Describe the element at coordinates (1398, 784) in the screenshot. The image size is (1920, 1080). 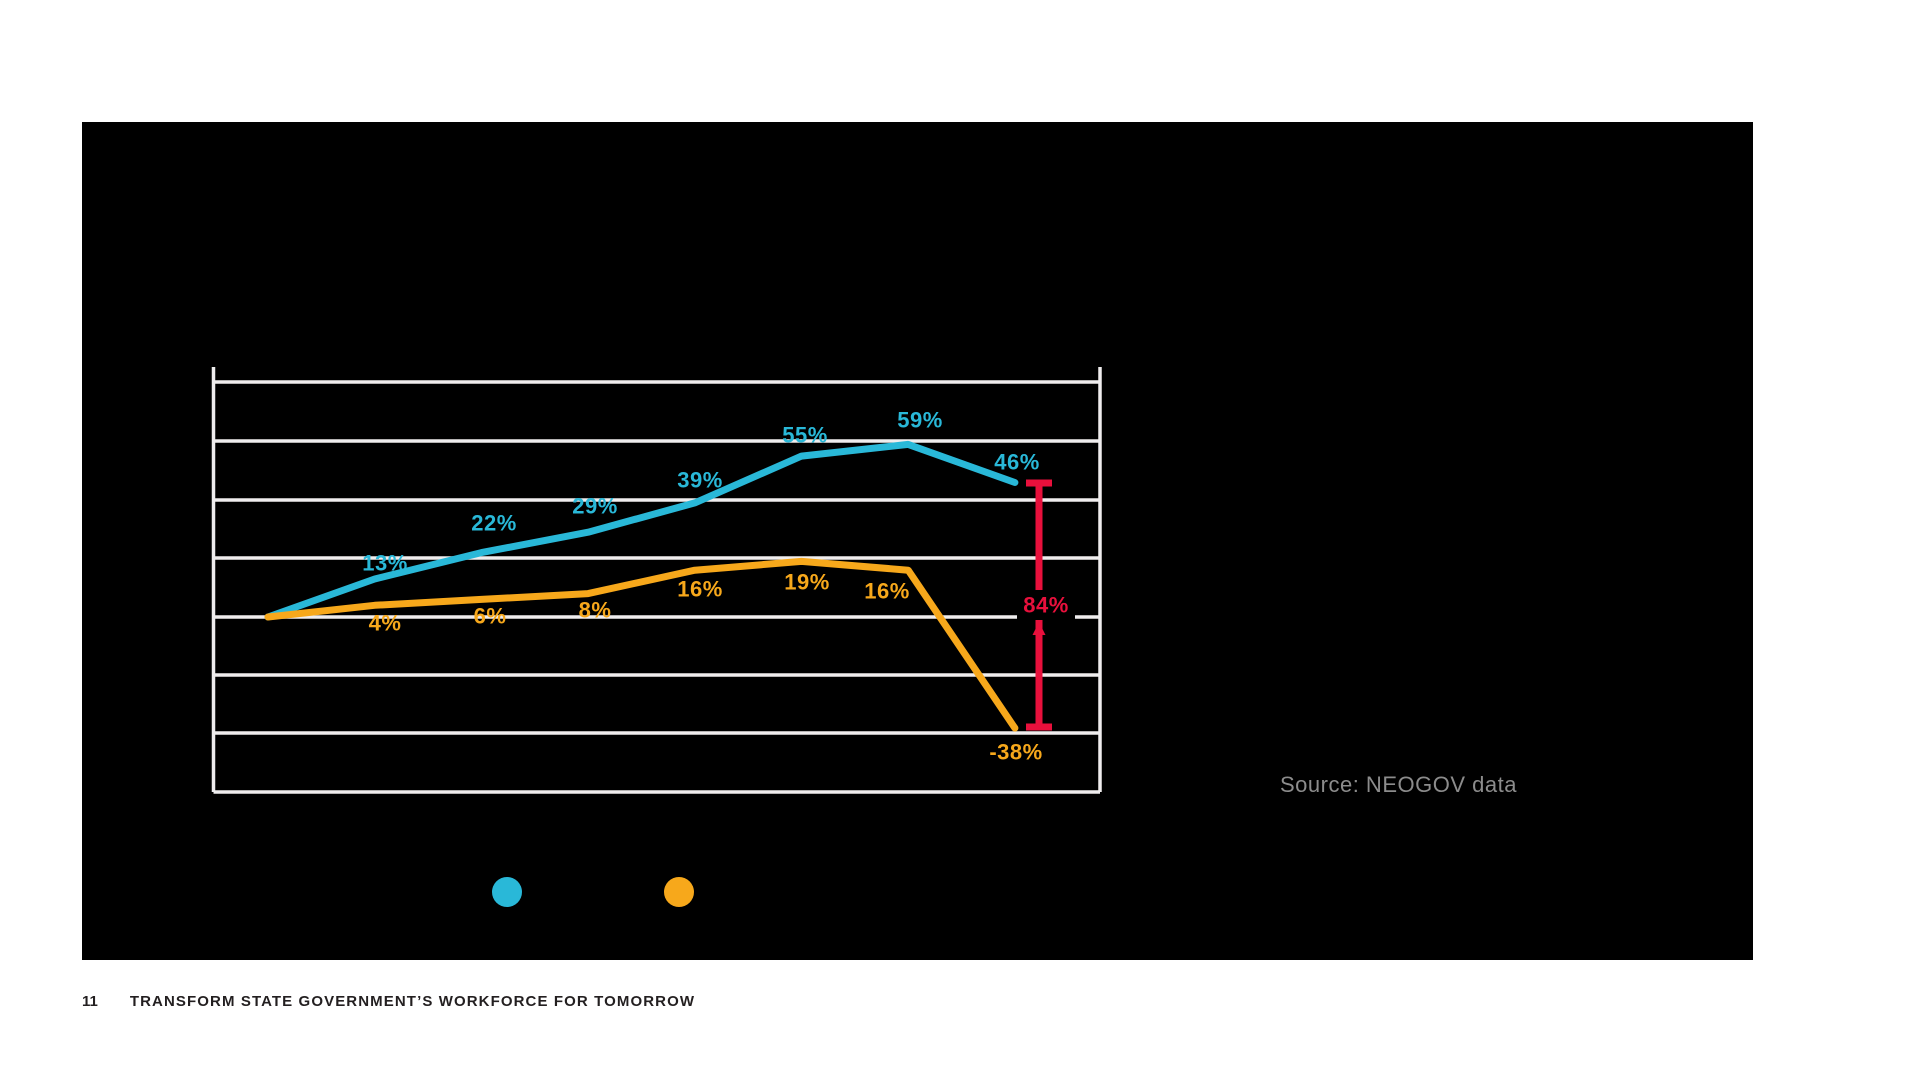
I see `source-note: Source: NEOGOV data` at that location.